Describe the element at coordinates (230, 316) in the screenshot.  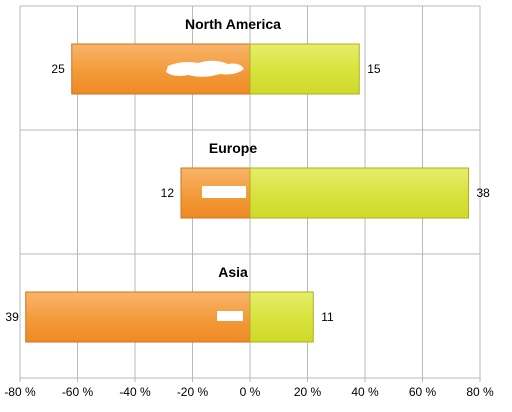
I see `redaction-mark-asia` at that location.